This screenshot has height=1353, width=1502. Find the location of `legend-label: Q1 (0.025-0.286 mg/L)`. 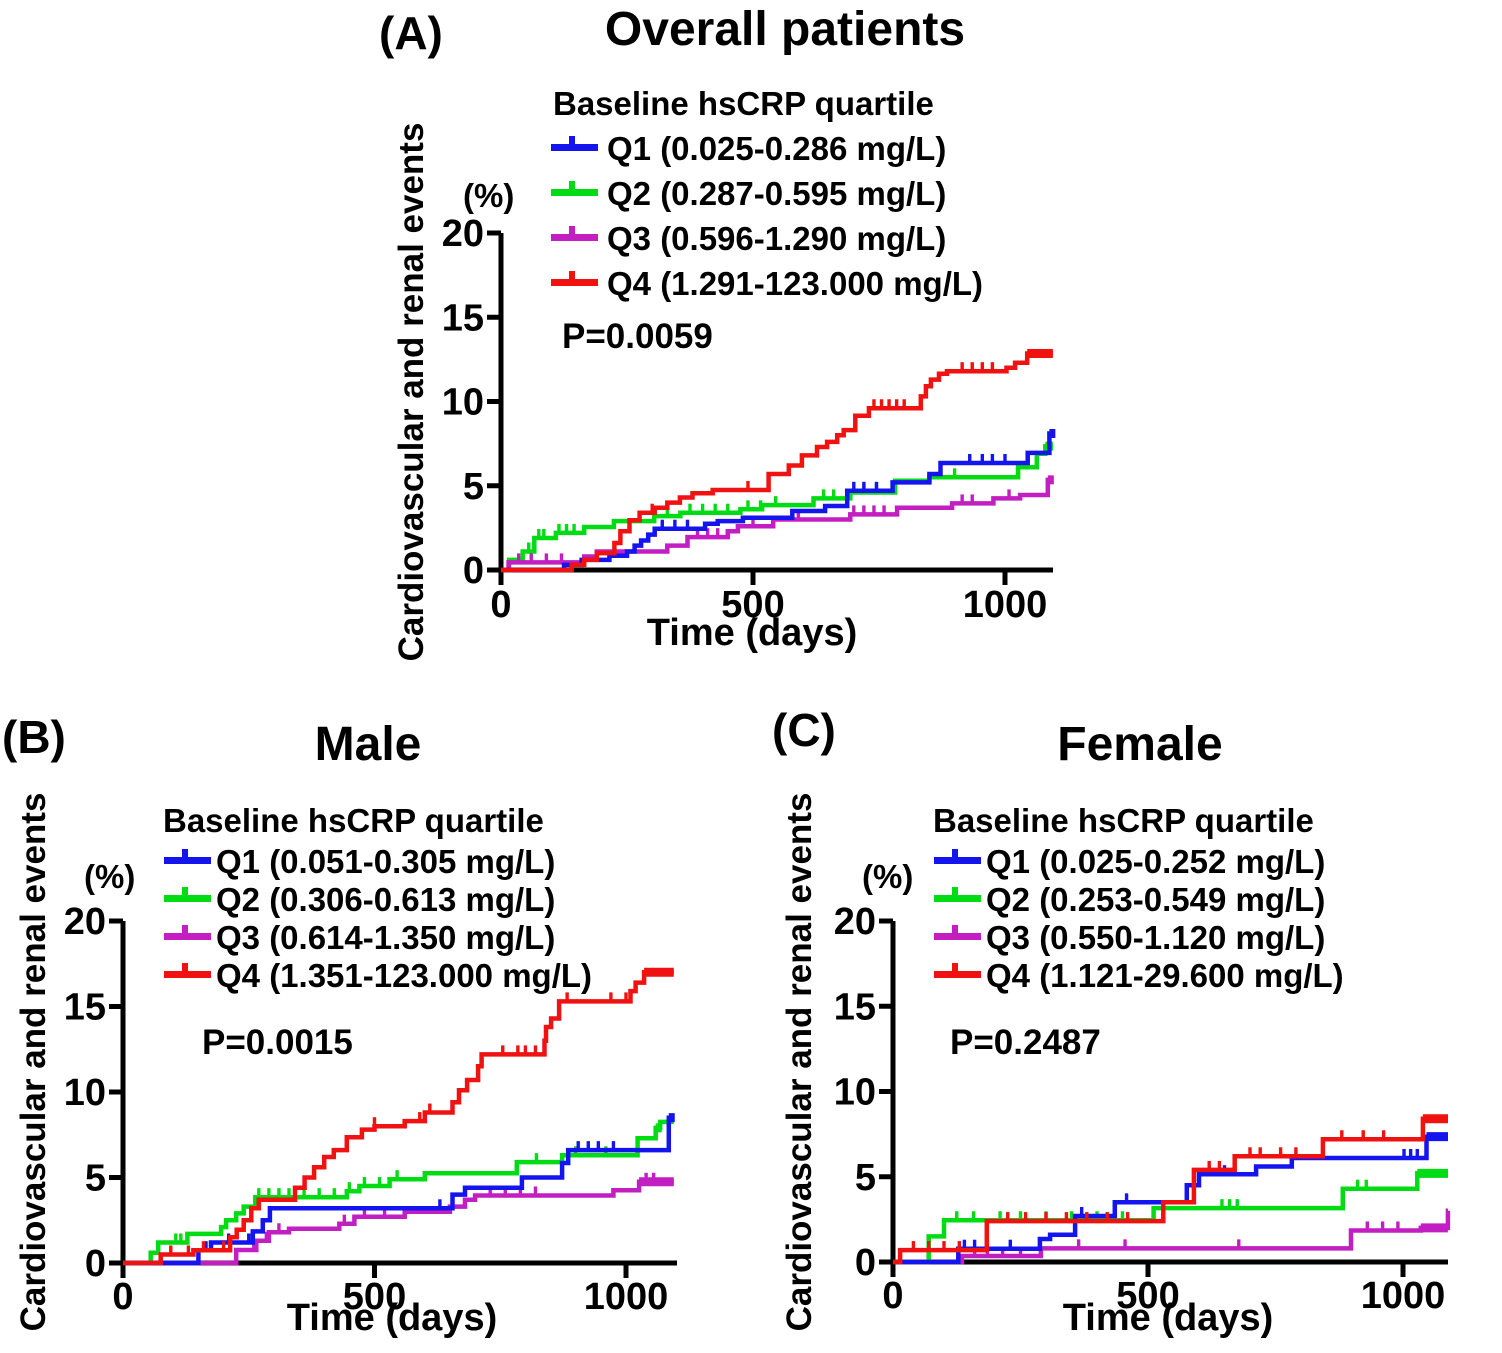

legend-label: Q1 (0.025-0.286 mg/L) is located at coordinates (777, 148).